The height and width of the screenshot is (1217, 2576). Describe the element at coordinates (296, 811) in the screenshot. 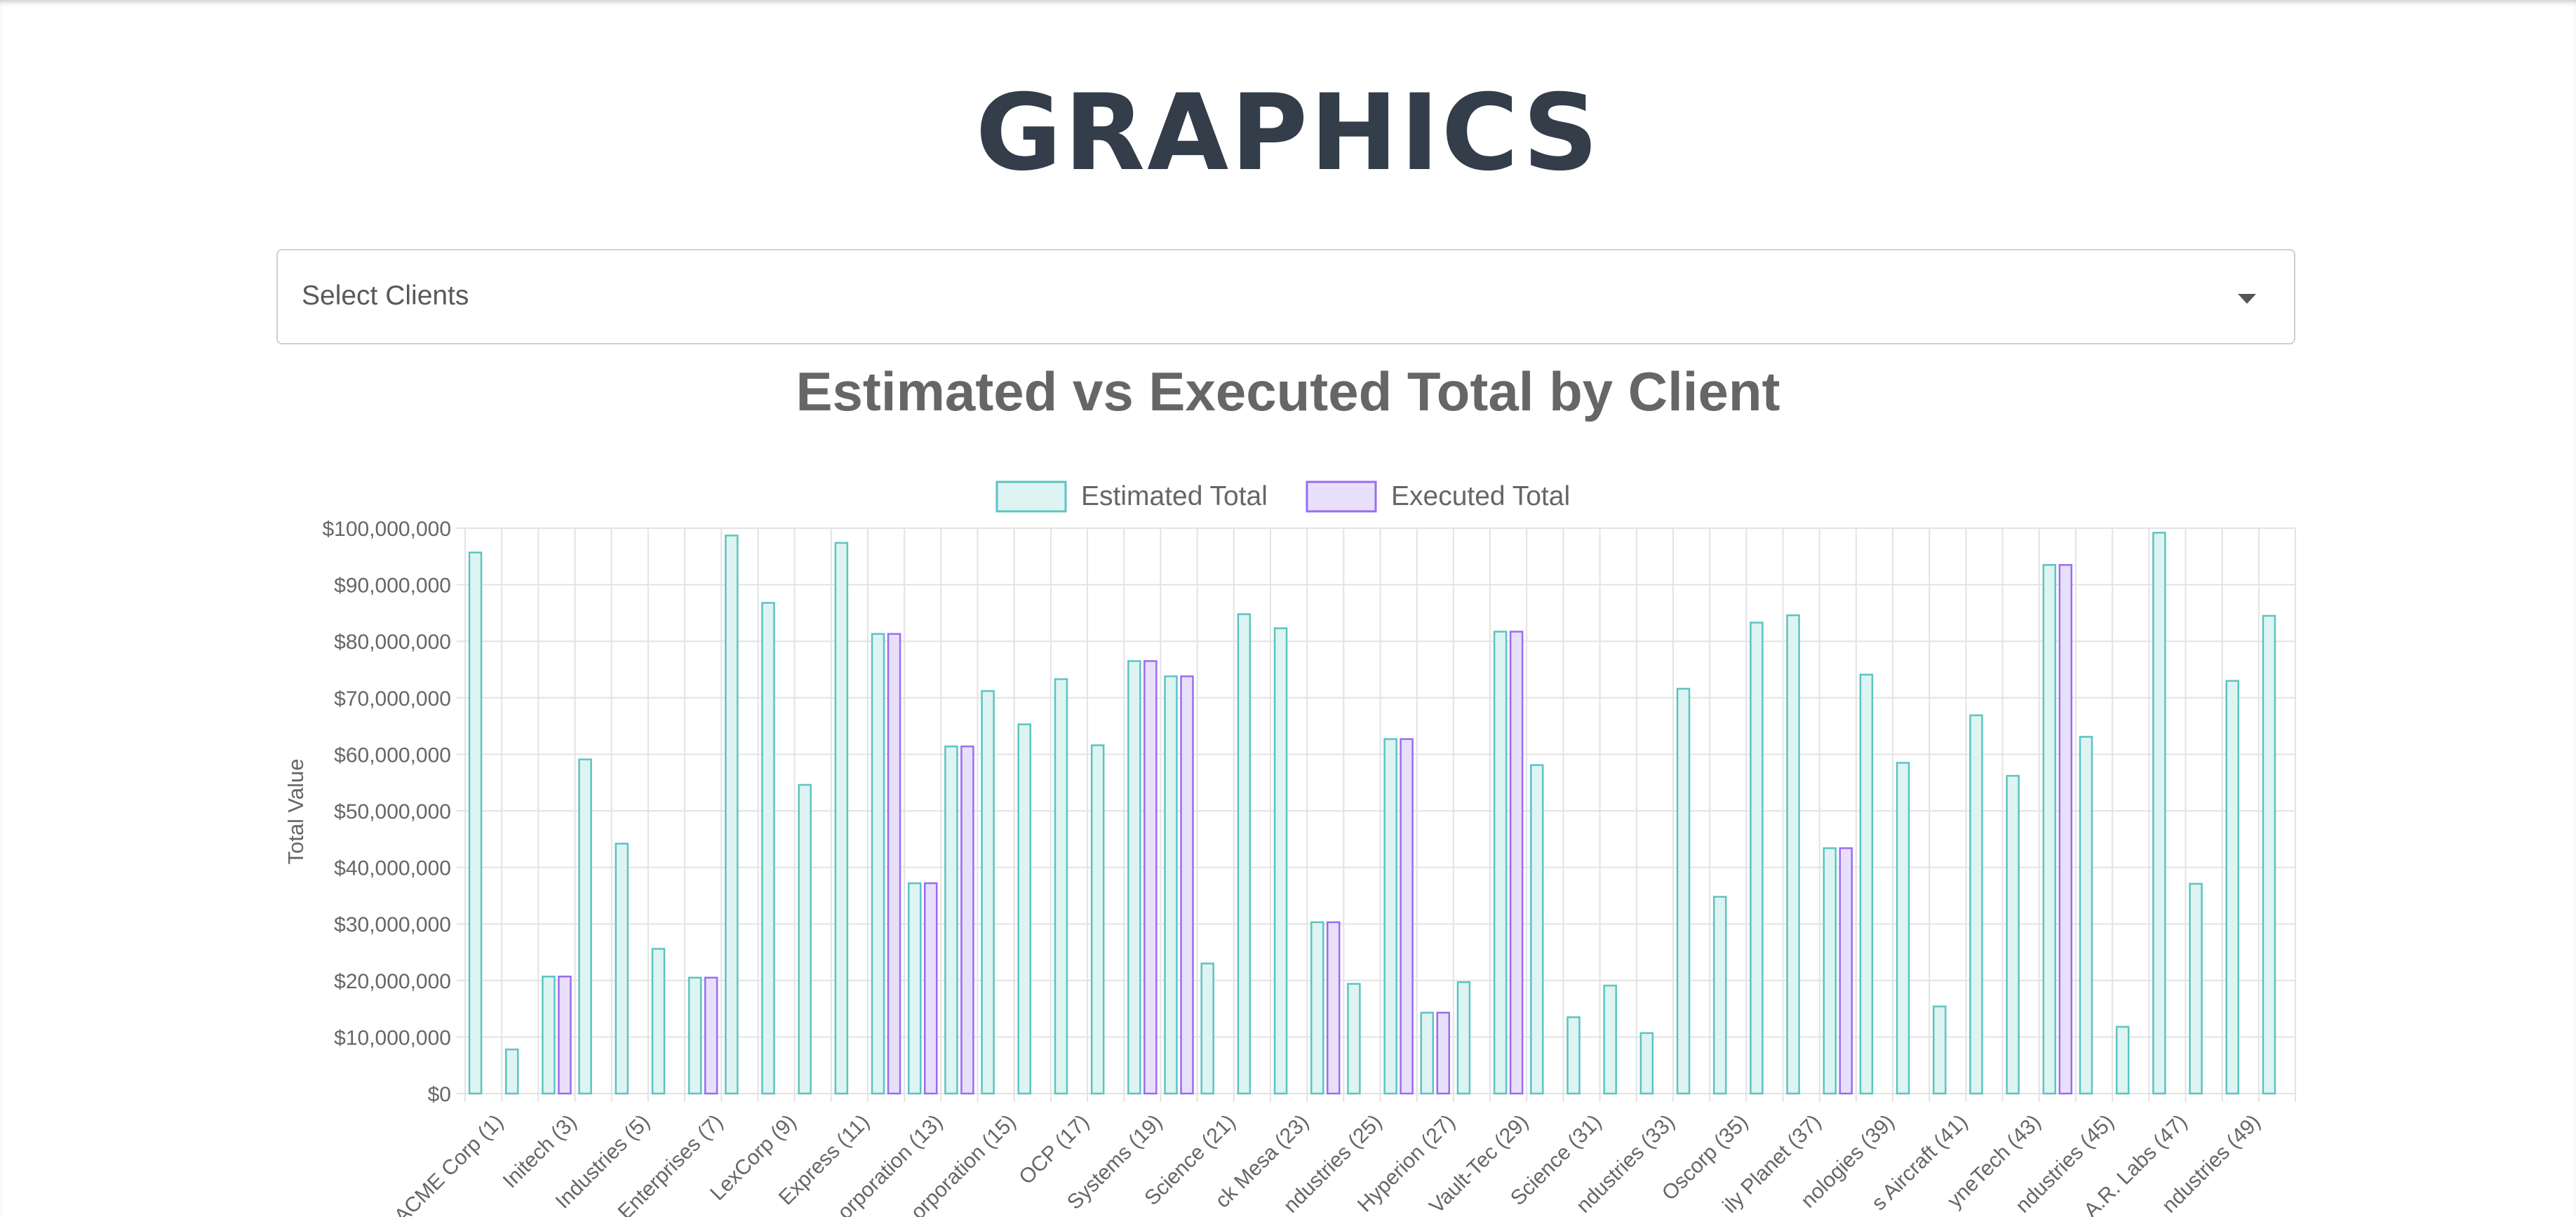

I see `y-axis-label: Total Value` at that location.